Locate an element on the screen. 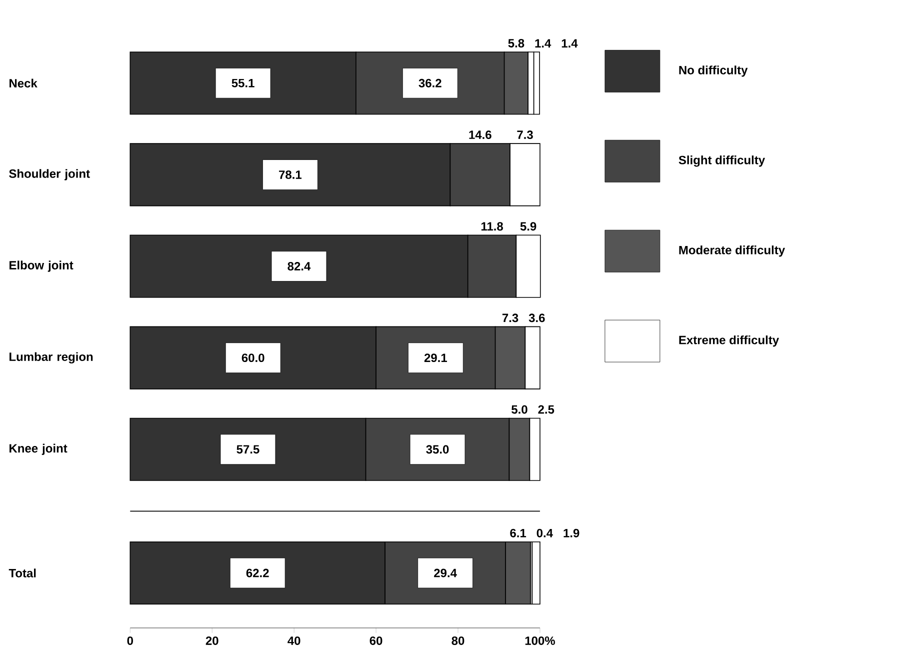 Image resolution: width=918 pixels, height=670 pixels. data-label: 5.8 is located at coordinates (516, 43).